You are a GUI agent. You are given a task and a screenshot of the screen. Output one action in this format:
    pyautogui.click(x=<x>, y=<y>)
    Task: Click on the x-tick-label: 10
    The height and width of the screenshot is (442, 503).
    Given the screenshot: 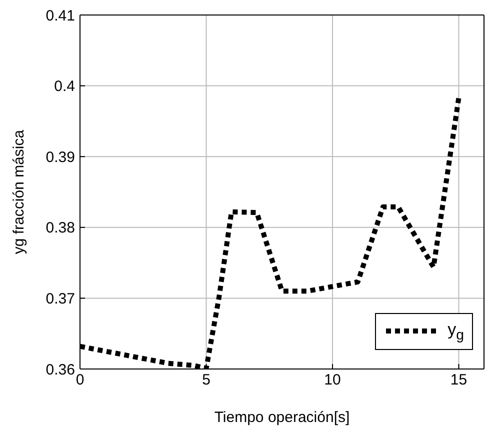 What is the action you would take?
    pyautogui.click(x=332, y=380)
    